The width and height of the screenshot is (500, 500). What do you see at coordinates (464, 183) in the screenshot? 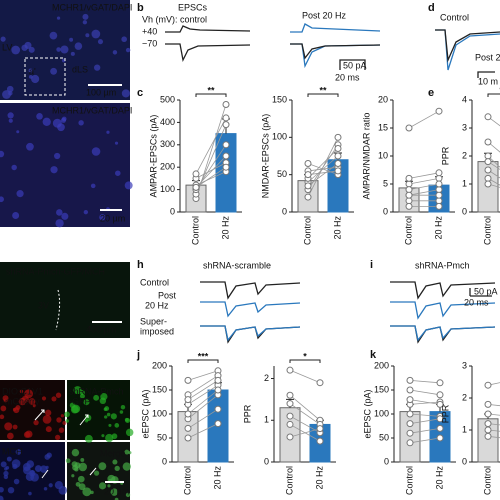
I see `y-tick-label: 1` at bounding box center [464, 183].